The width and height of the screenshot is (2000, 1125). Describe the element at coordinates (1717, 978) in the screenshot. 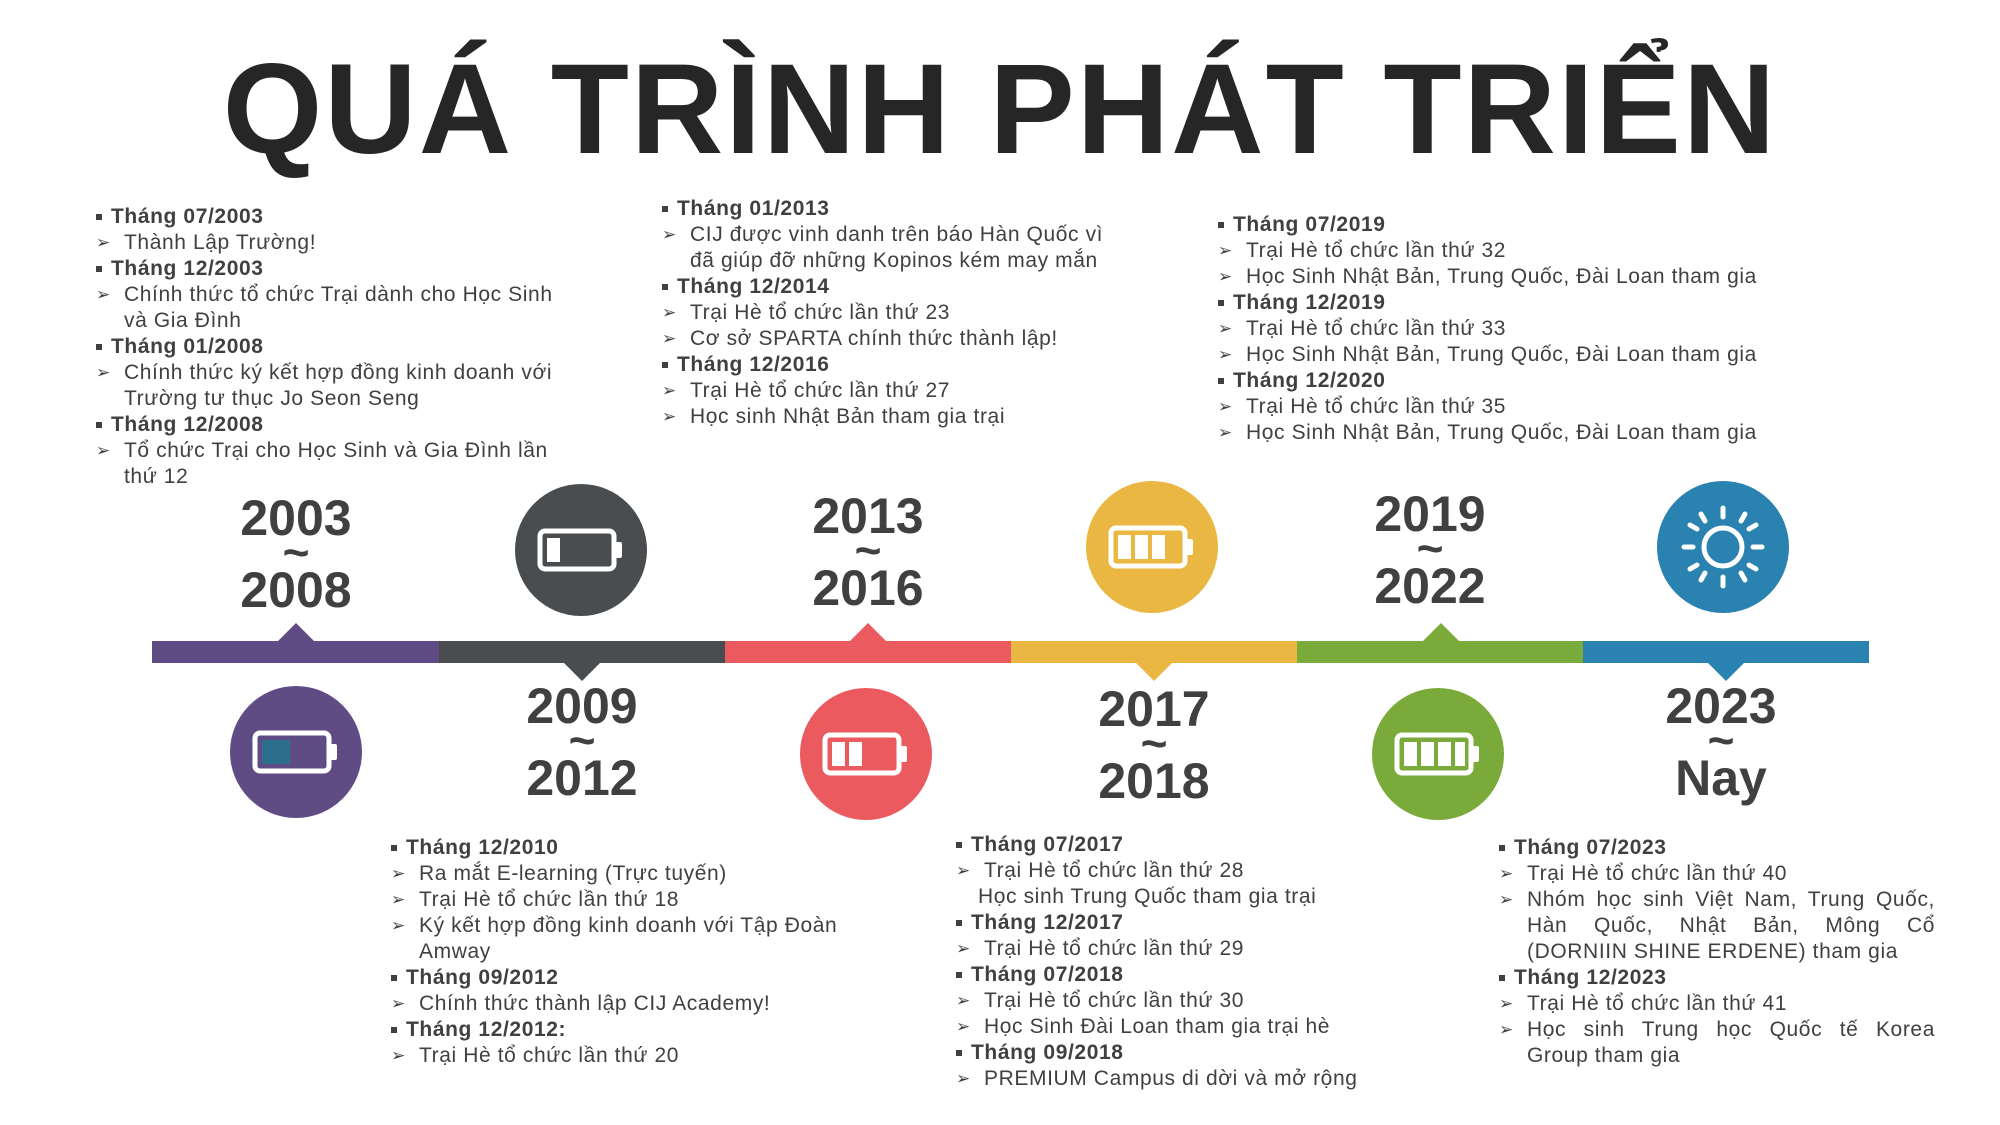

I see `event-date: Tháng 12/2023` at that location.